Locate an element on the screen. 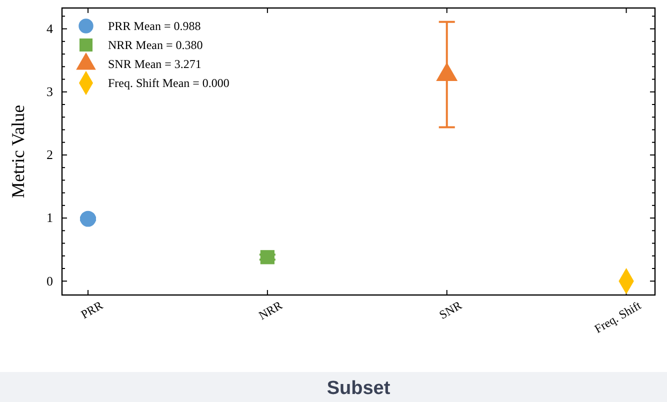  x-axis-title: Subset is located at coordinates (358, 388).